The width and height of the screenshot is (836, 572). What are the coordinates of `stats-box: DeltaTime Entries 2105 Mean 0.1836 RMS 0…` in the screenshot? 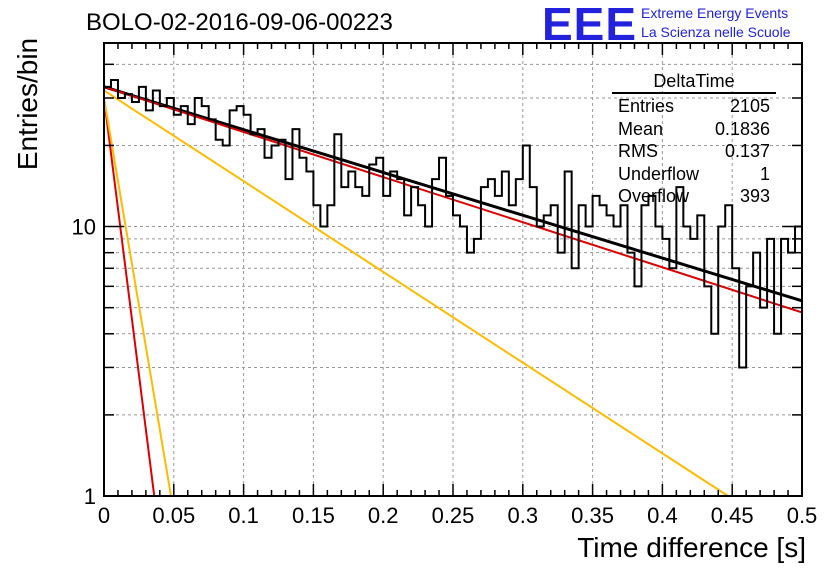 It's located at (694, 139).